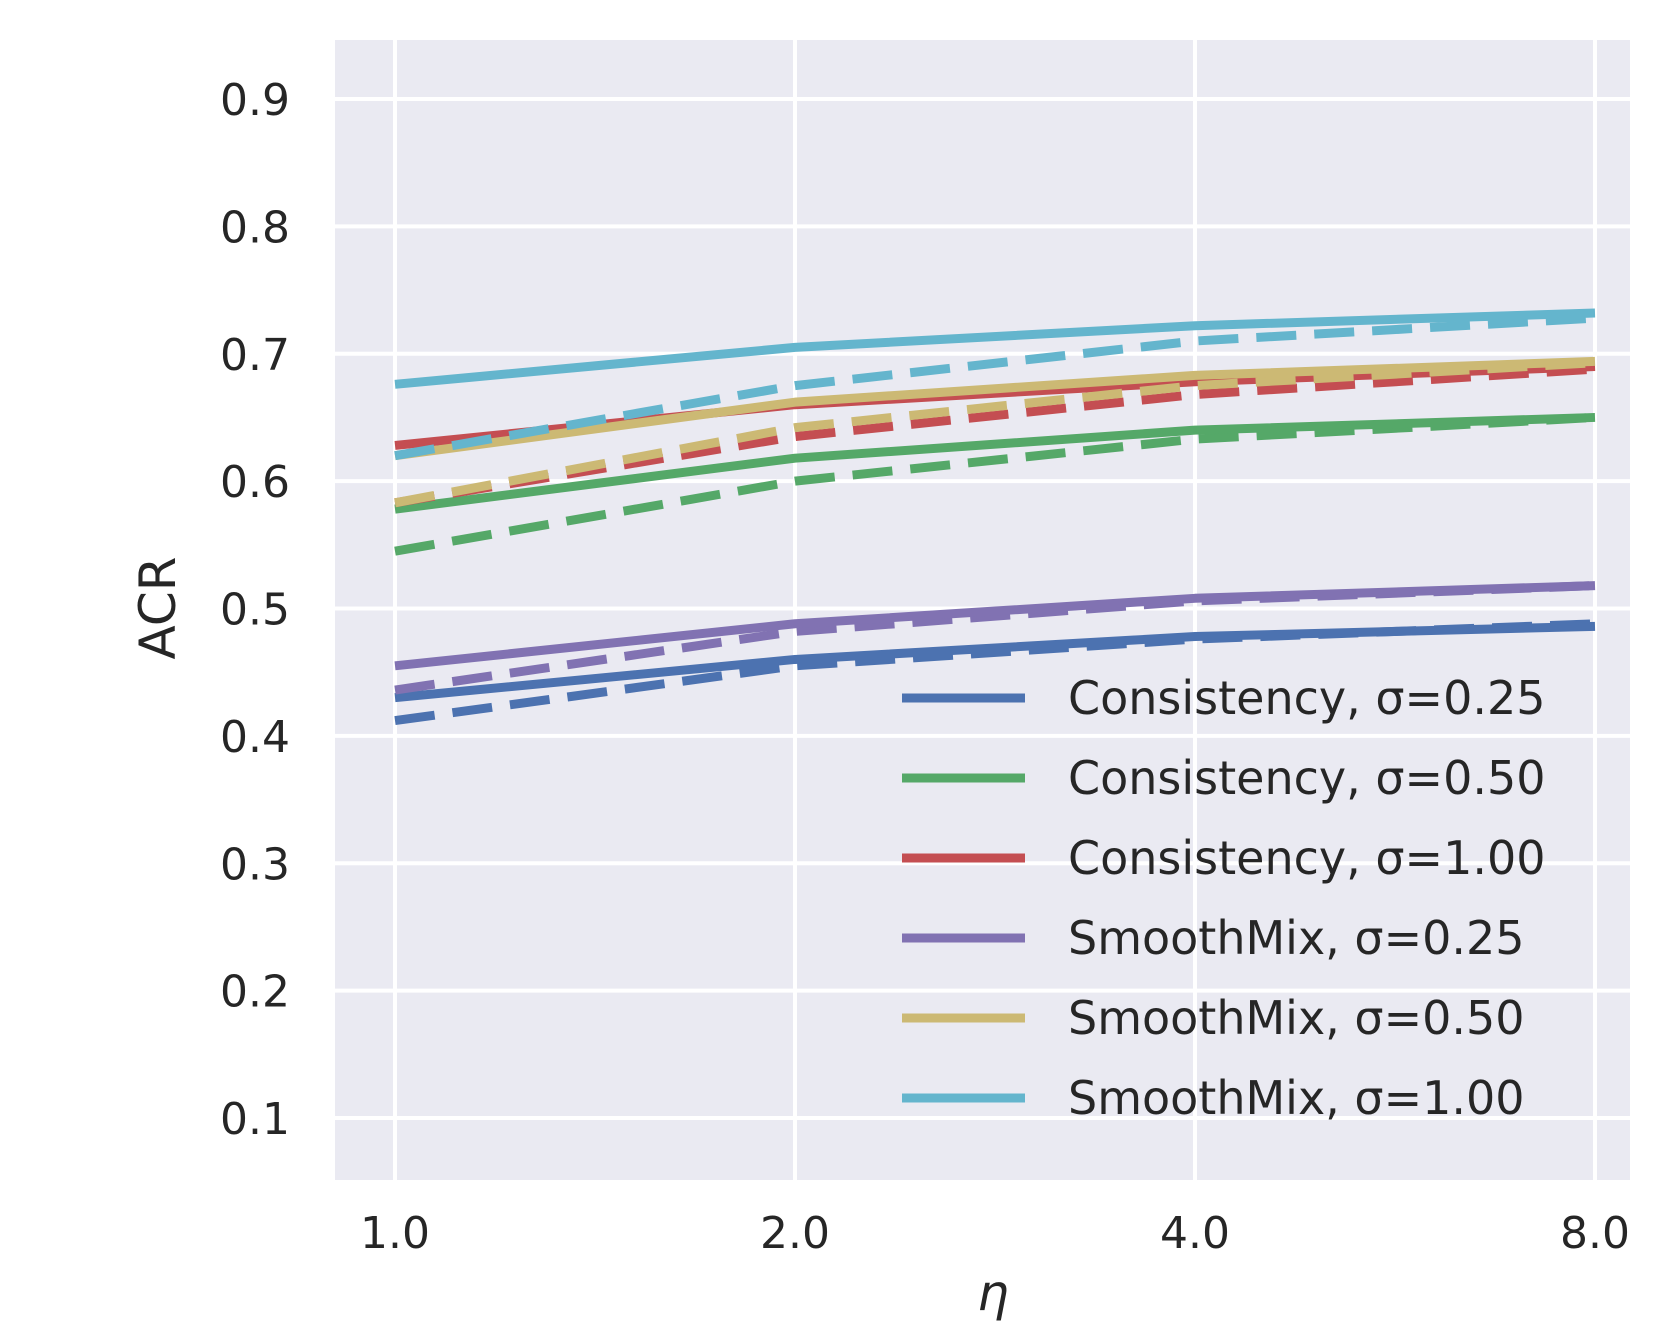 Image resolution: width=1661 pixels, height=1330 pixels. What do you see at coordinates (255, 227) in the screenshot?
I see `y-tick-label: 0.8` at bounding box center [255, 227].